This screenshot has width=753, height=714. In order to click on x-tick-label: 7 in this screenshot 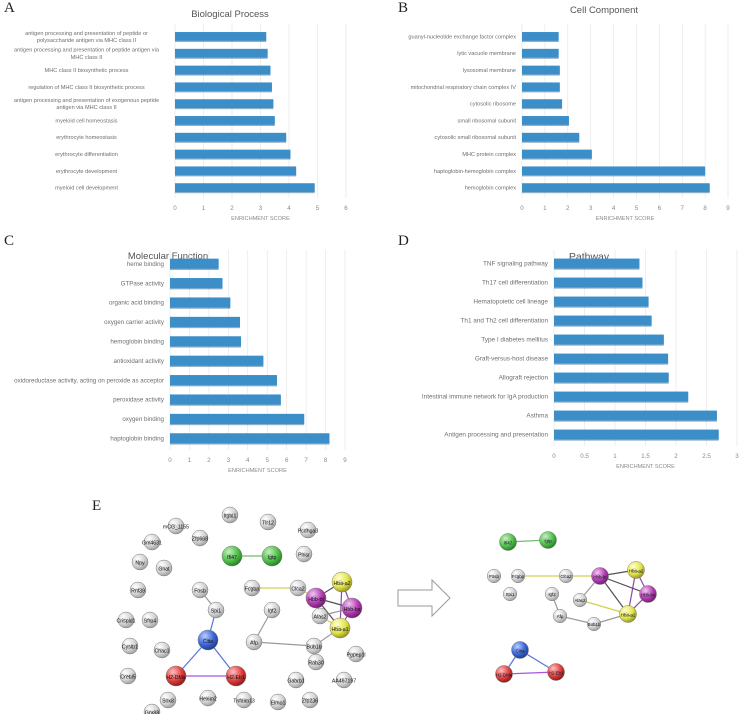, I will do `click(306, 460)`.